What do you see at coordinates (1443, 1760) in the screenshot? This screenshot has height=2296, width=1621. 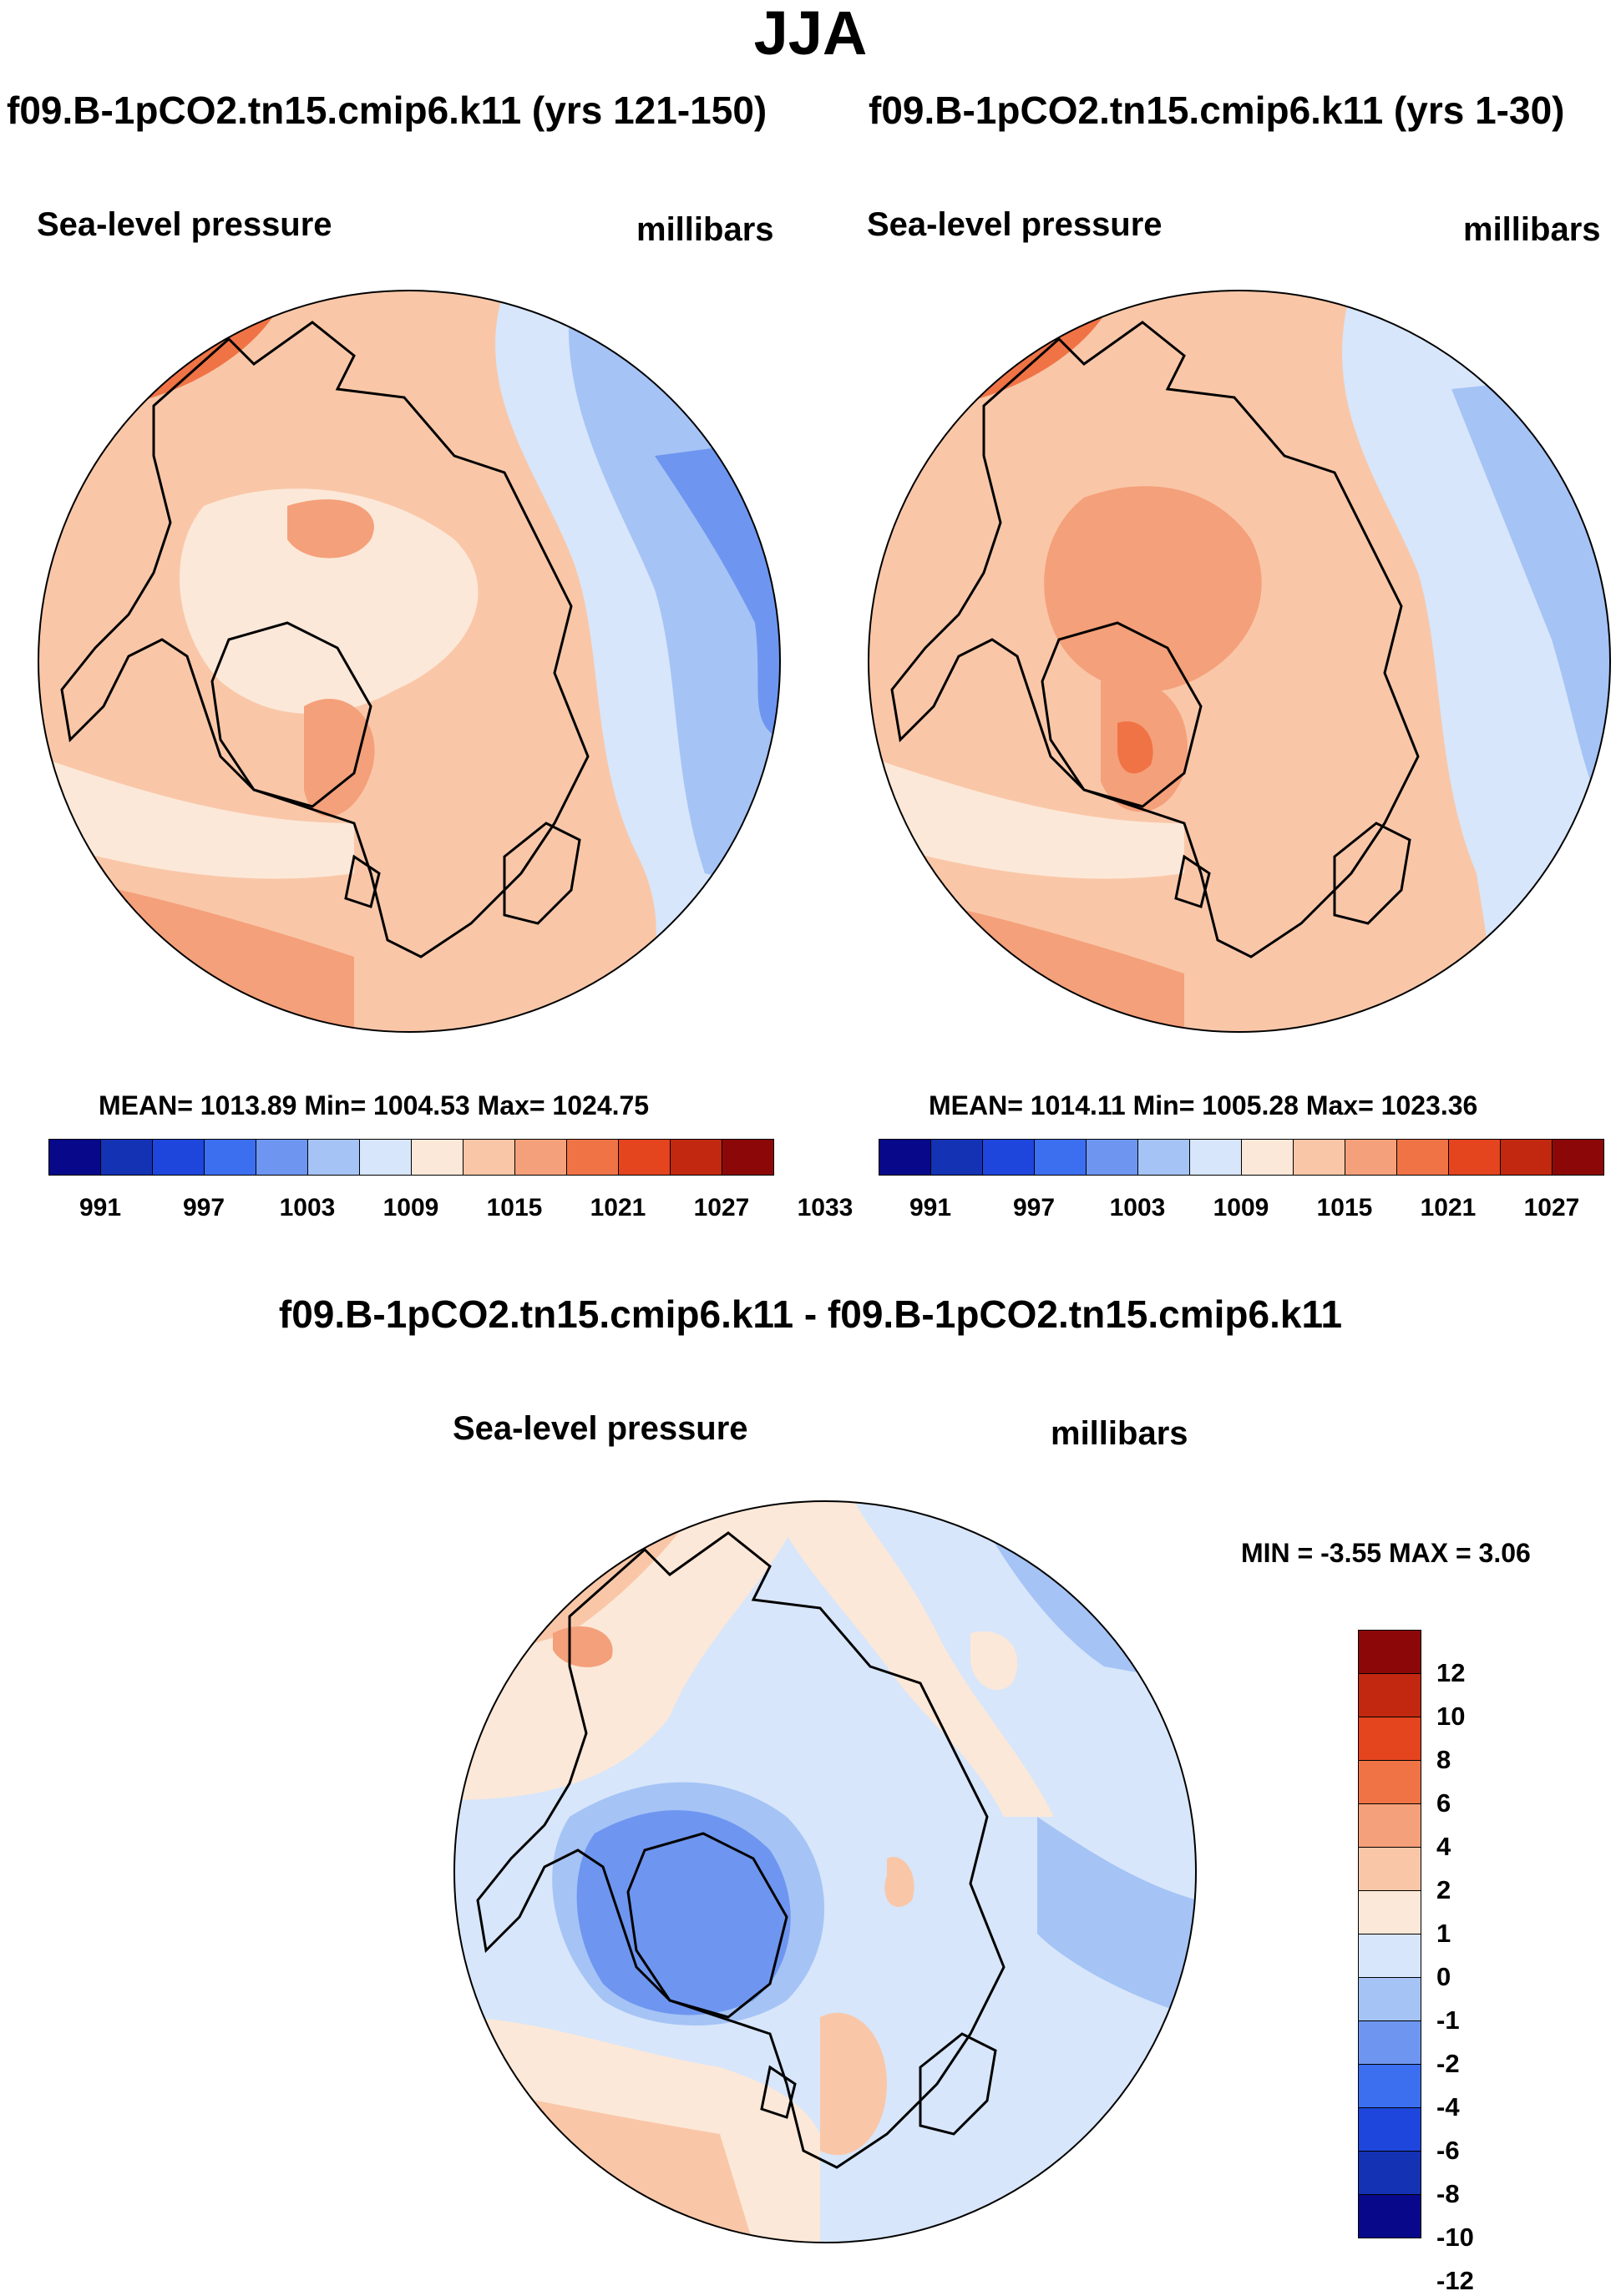 I see `colorbar-label: 8` at bounding box center [1443, 1760].